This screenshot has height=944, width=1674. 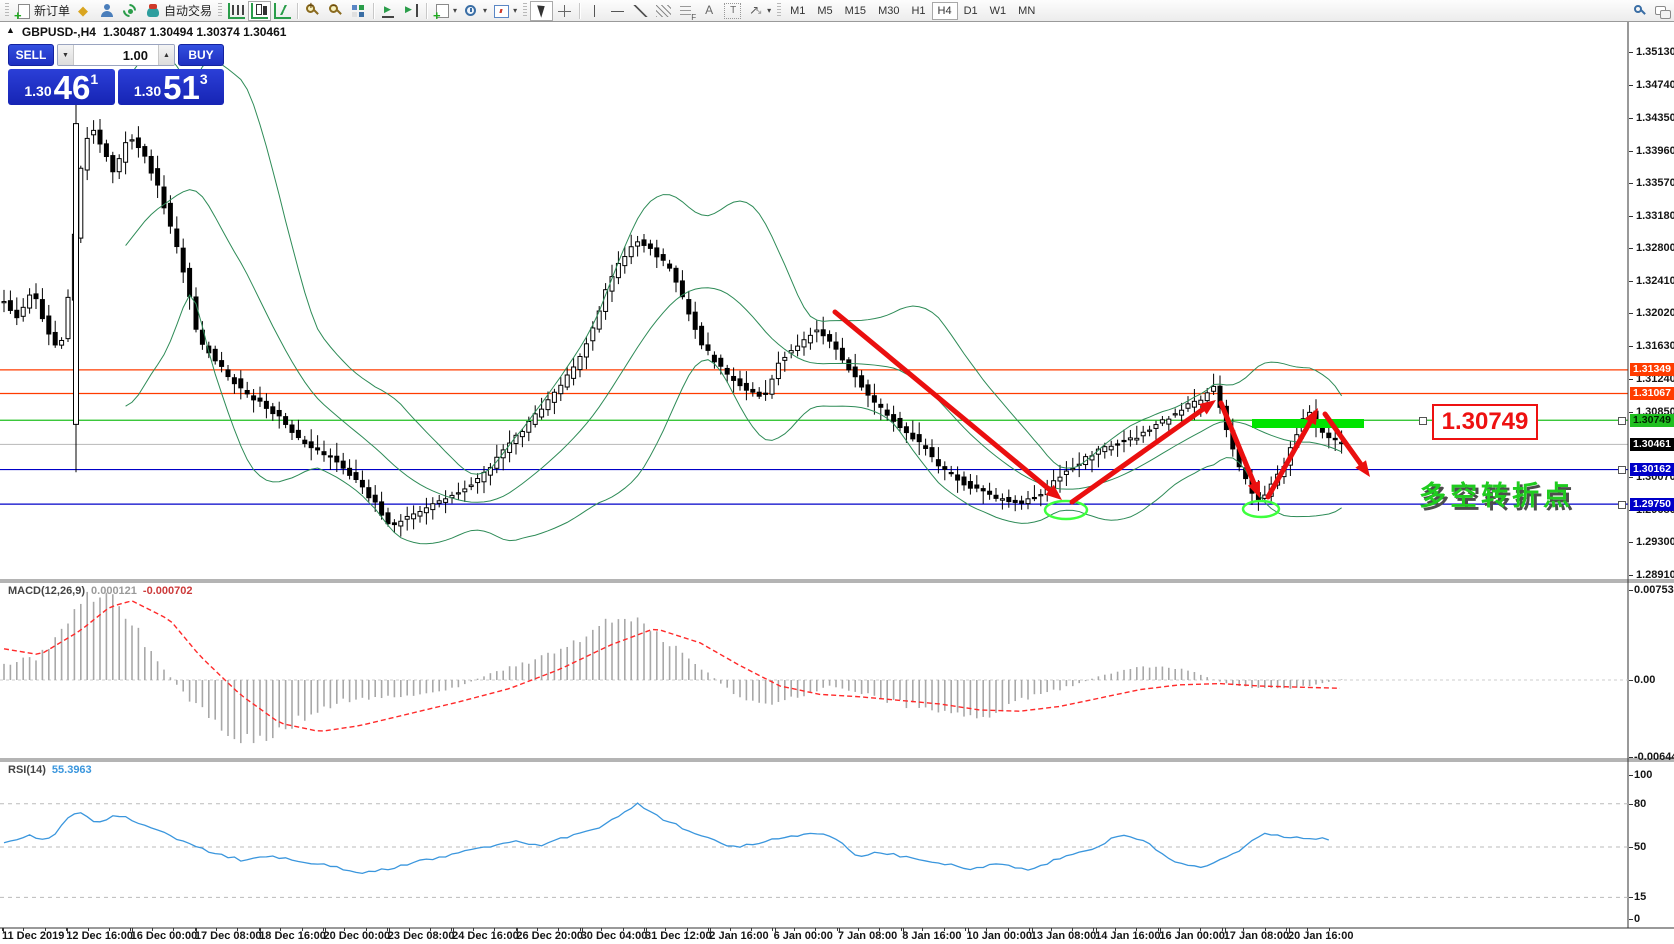 I want to click on volume-increase-button: ▲, so click(x=166, y=55).